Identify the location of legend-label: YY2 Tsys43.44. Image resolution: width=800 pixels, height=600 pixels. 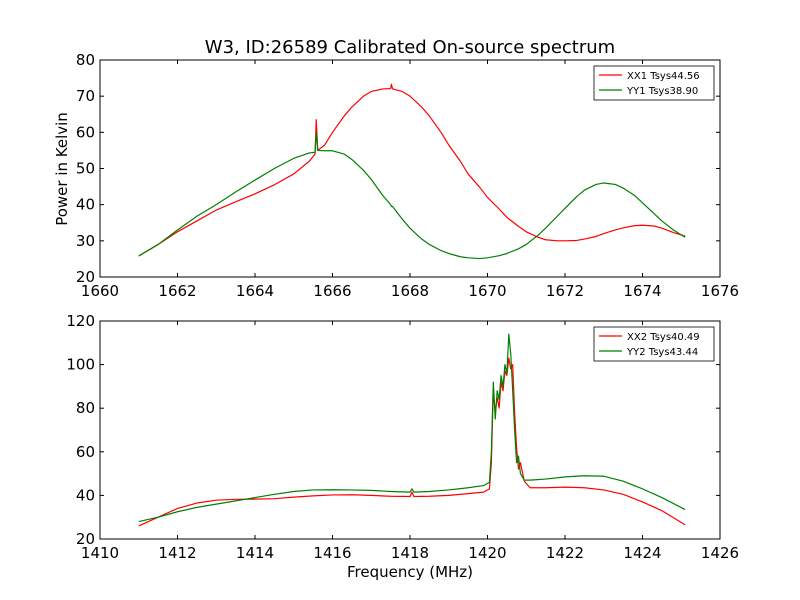
(662, 352).